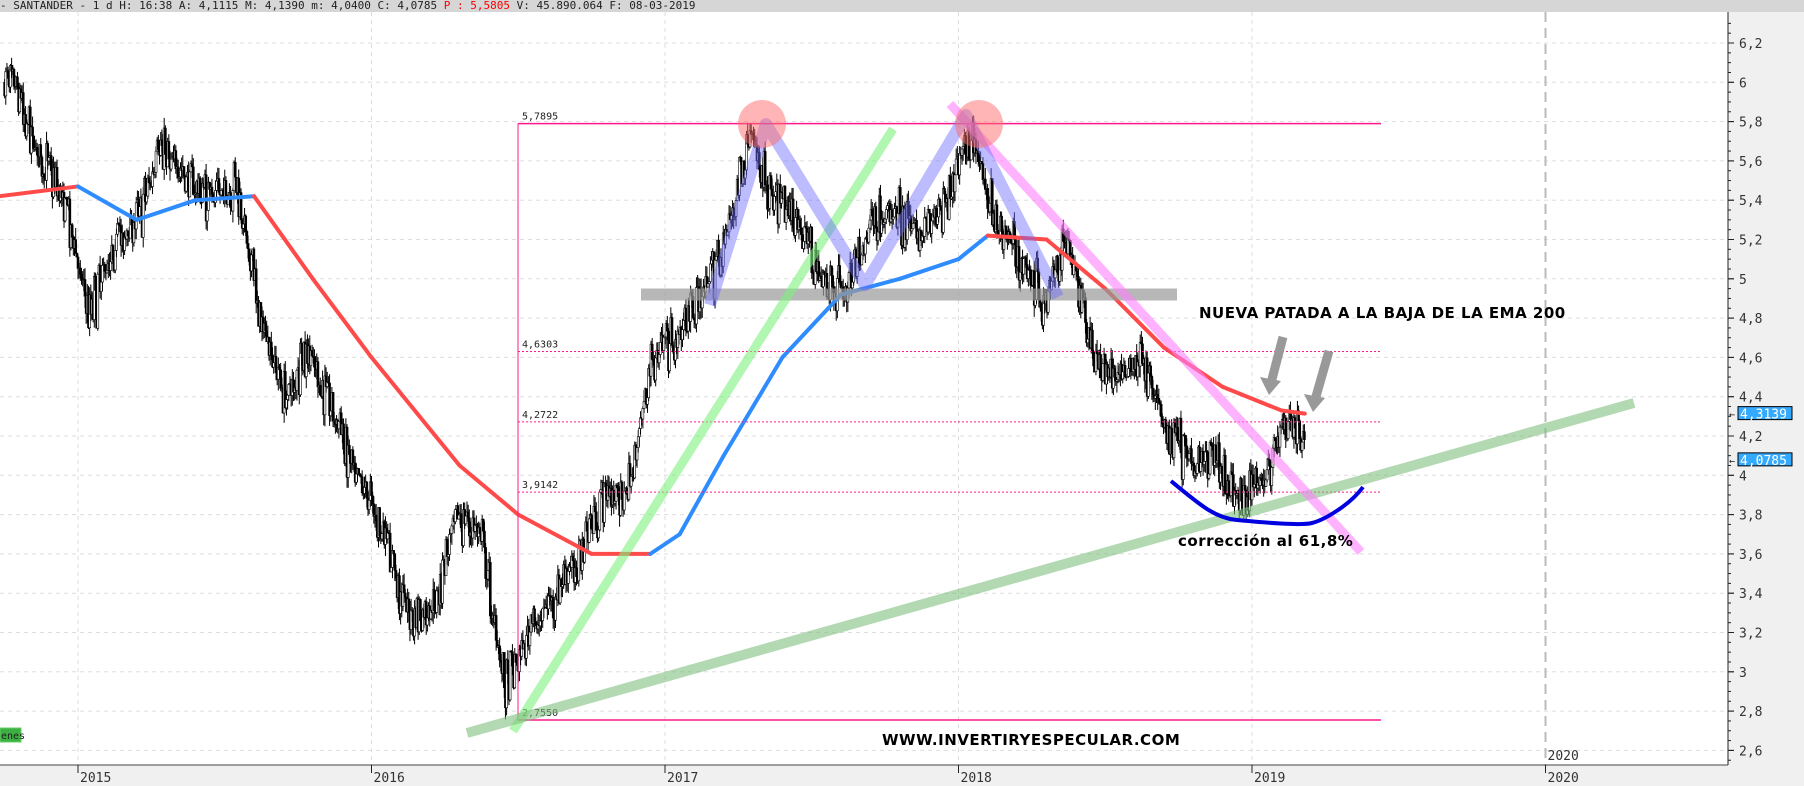 The image size is (1804, 786). What do you see at coordinates (1750, 634) in the screenshot?
I see `y-tick-label: 3,2` at bounding box center [1750, 634].